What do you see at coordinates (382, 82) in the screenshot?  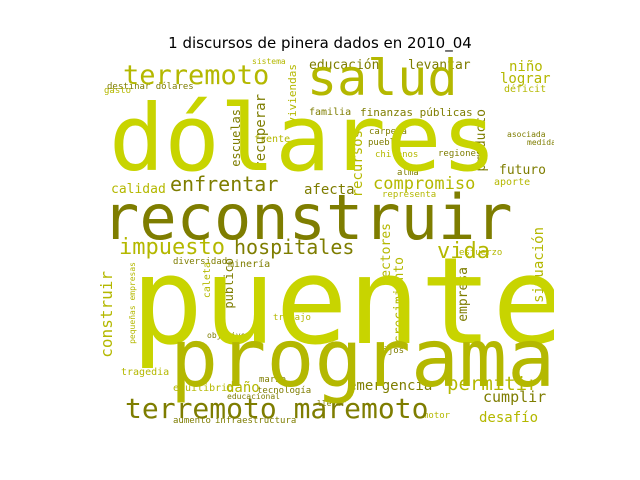 I see `word: salud` at bounding box center [382, 82].